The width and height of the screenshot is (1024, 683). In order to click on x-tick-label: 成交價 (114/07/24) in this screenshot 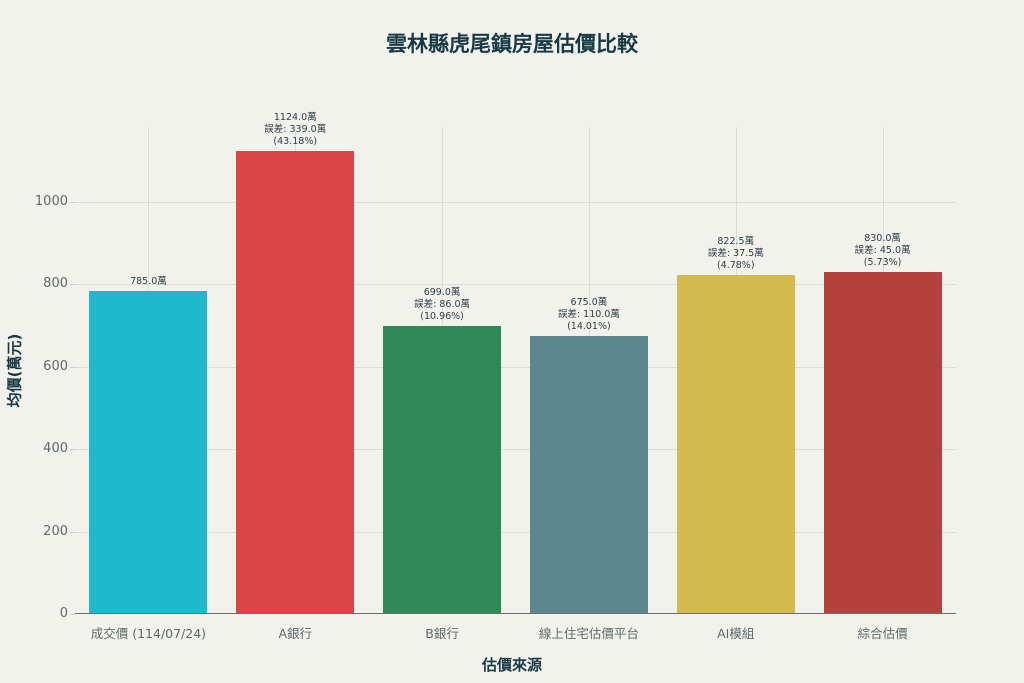, I will do `click(148, 633)`.